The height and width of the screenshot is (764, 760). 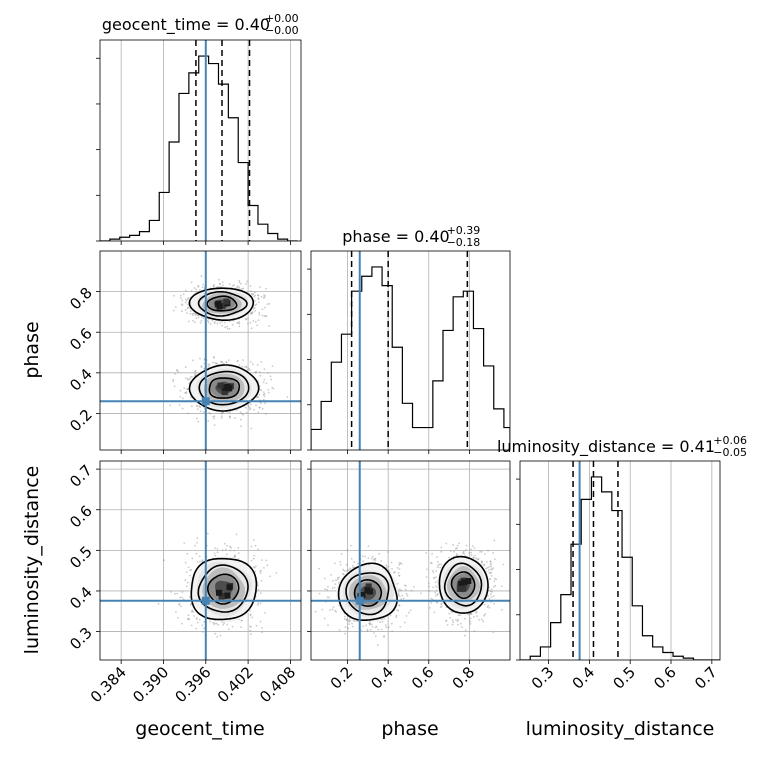 I want to click on title-minus-geocent_time: −0.00, so click(x=282, y=30).